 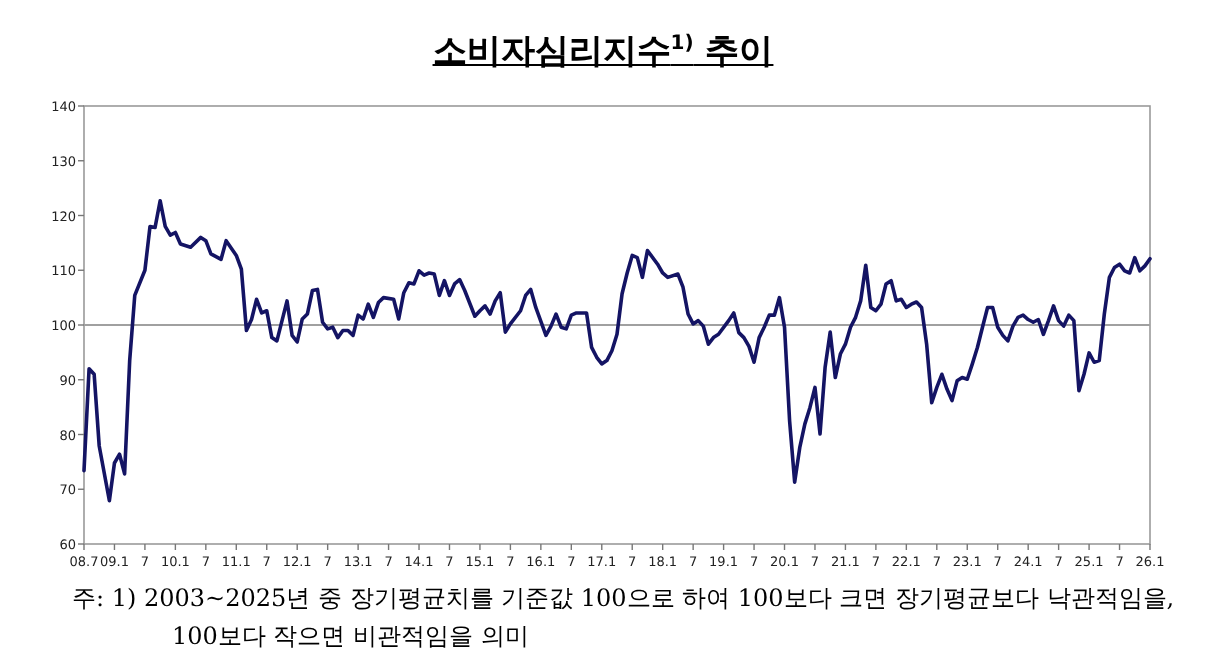 I want to click on text: 주: 1) 2003~2025년 중 장기평균치를 기준값 100으로 하여 100보다 크면 장기평균보다 낙관적임을, 100보다 작으면 비관적임을 의미, so click(x=624, y=618).